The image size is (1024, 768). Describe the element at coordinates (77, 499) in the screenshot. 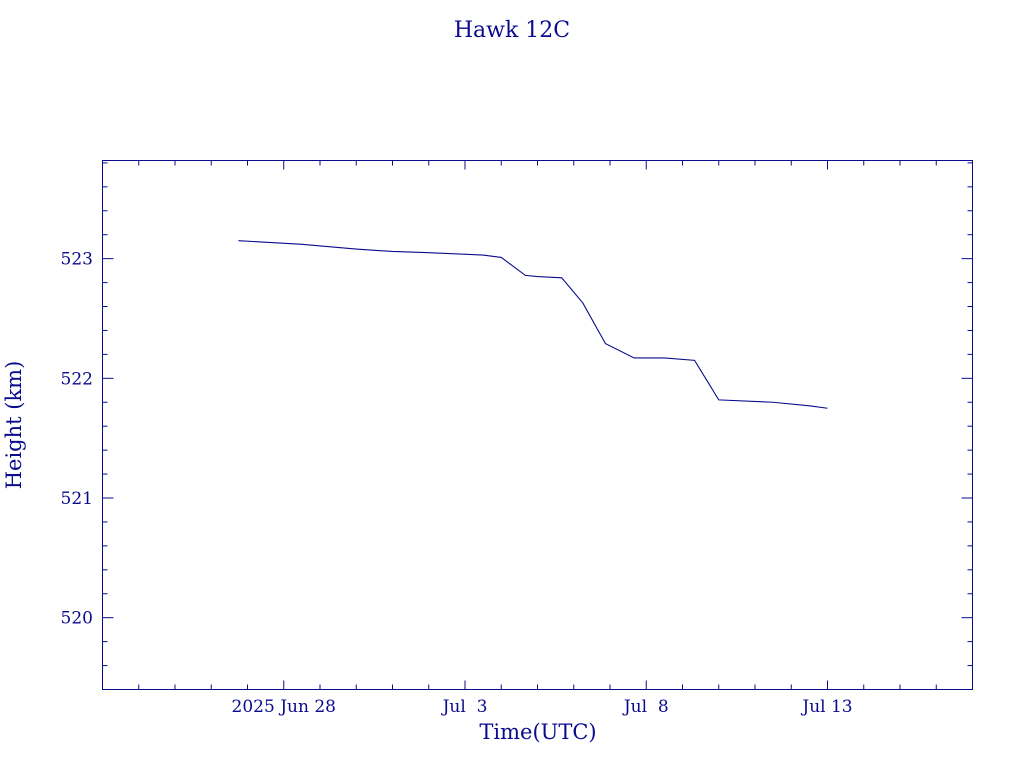

I see `y-tick-label: 521` at that location.